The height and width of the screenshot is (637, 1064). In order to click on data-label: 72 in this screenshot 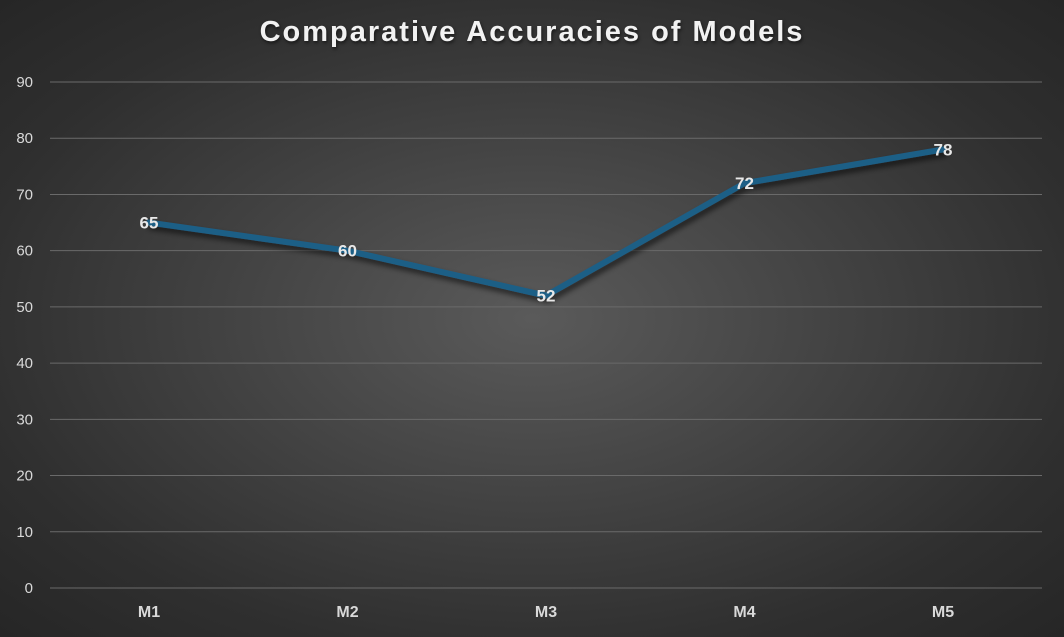, I will do `click(744, 183)`.